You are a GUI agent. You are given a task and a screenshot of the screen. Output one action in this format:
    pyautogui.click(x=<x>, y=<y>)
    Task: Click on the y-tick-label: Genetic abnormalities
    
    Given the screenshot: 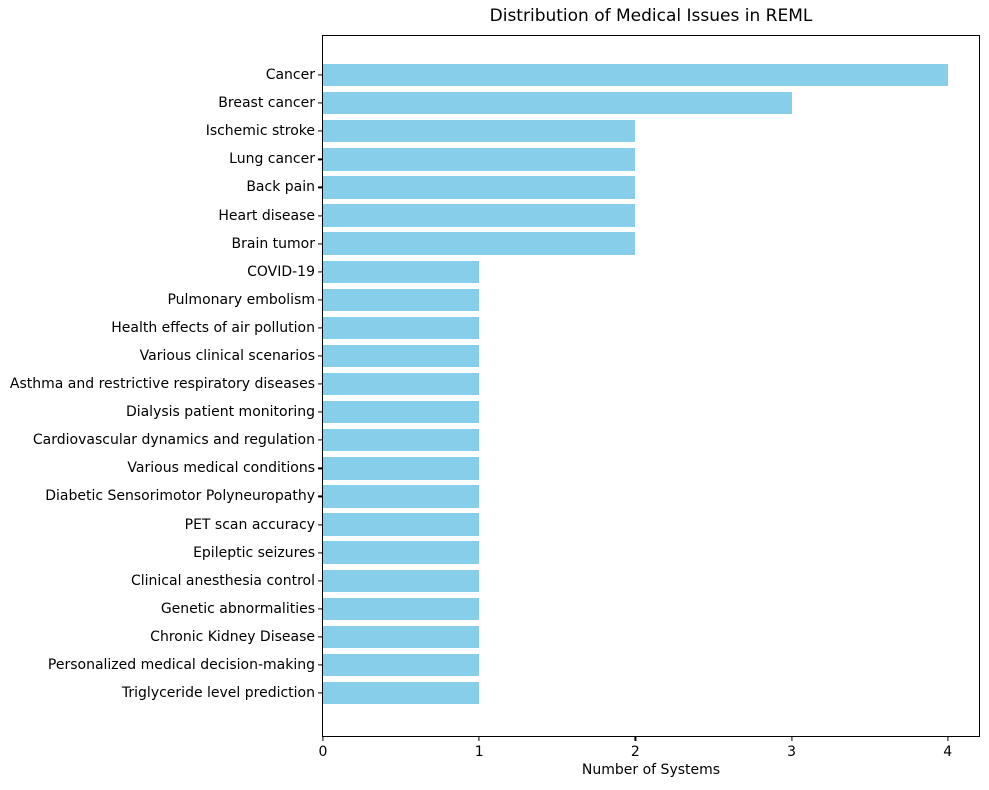 What is the action you would take?
    pyautogui.click(x=237, y=608)
    